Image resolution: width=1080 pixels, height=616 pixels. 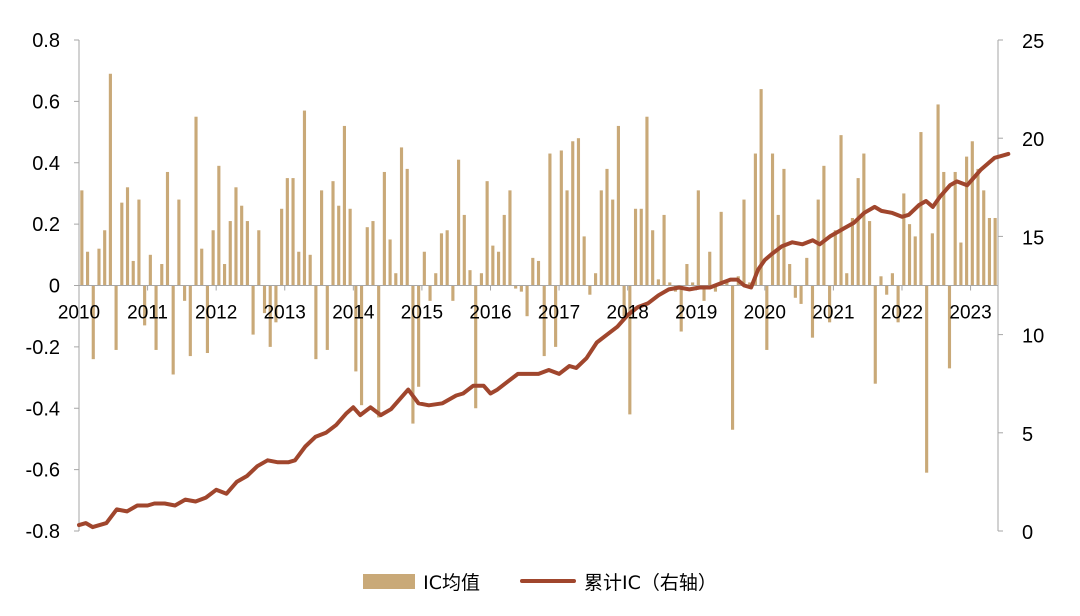 I want to click on left-tick-label: -0.6, so click(x=43, y=471).